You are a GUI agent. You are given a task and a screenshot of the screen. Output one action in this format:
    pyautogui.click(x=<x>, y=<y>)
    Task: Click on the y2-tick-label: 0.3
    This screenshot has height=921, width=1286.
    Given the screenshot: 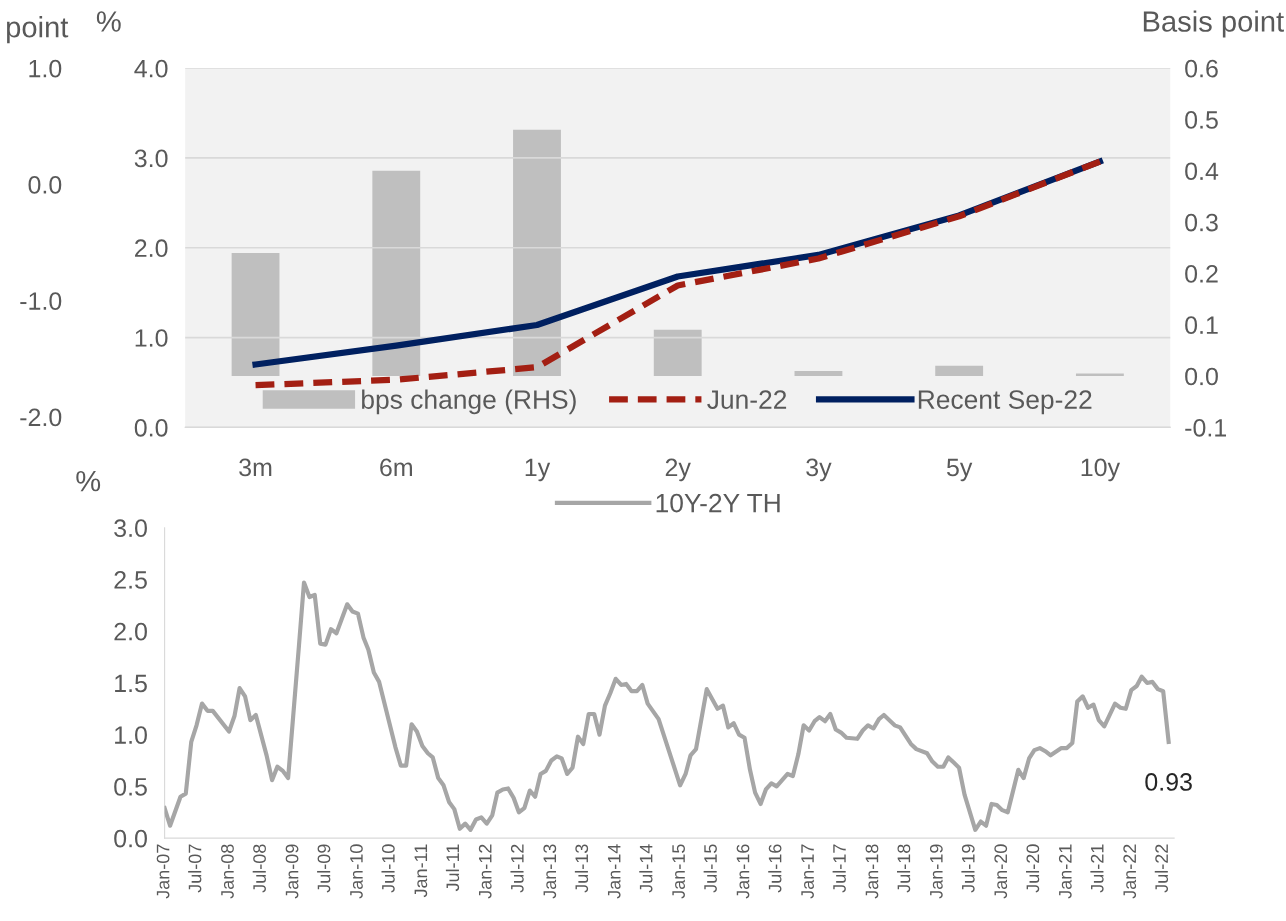 What is the action you would take?
    pyautogui.click(x=1201, y=222)
    